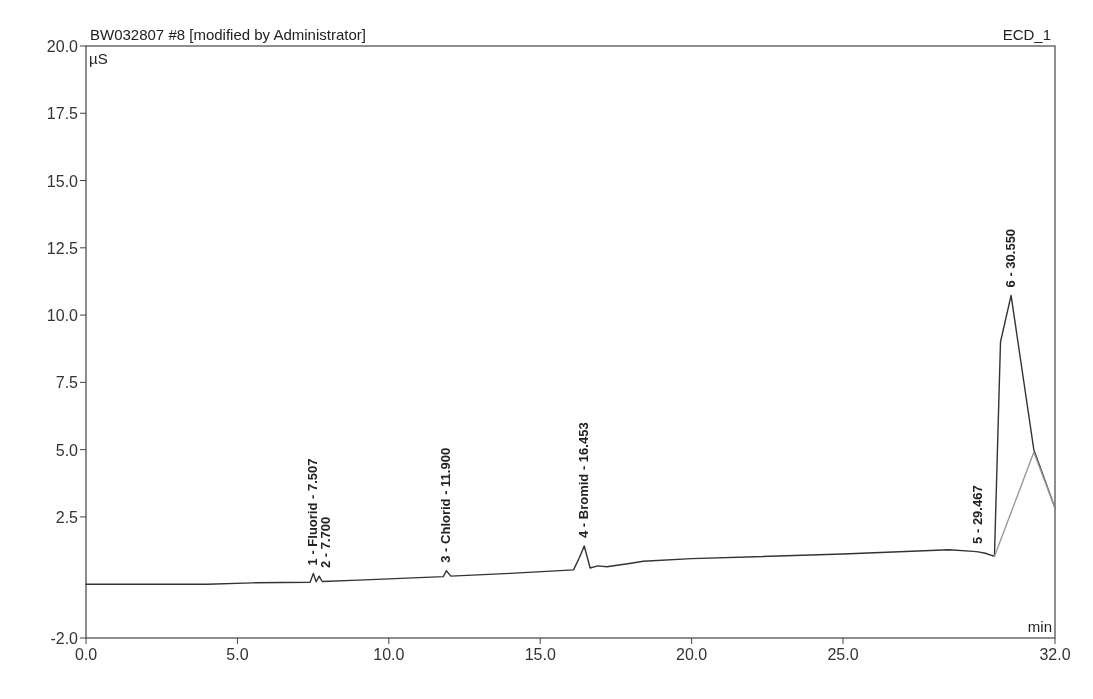 The image size is (1093, 699). Describe the element at coordinates (313, 512) in the screenshot. I see `annotation: 1 - Fluorid - 7.507` at that location.